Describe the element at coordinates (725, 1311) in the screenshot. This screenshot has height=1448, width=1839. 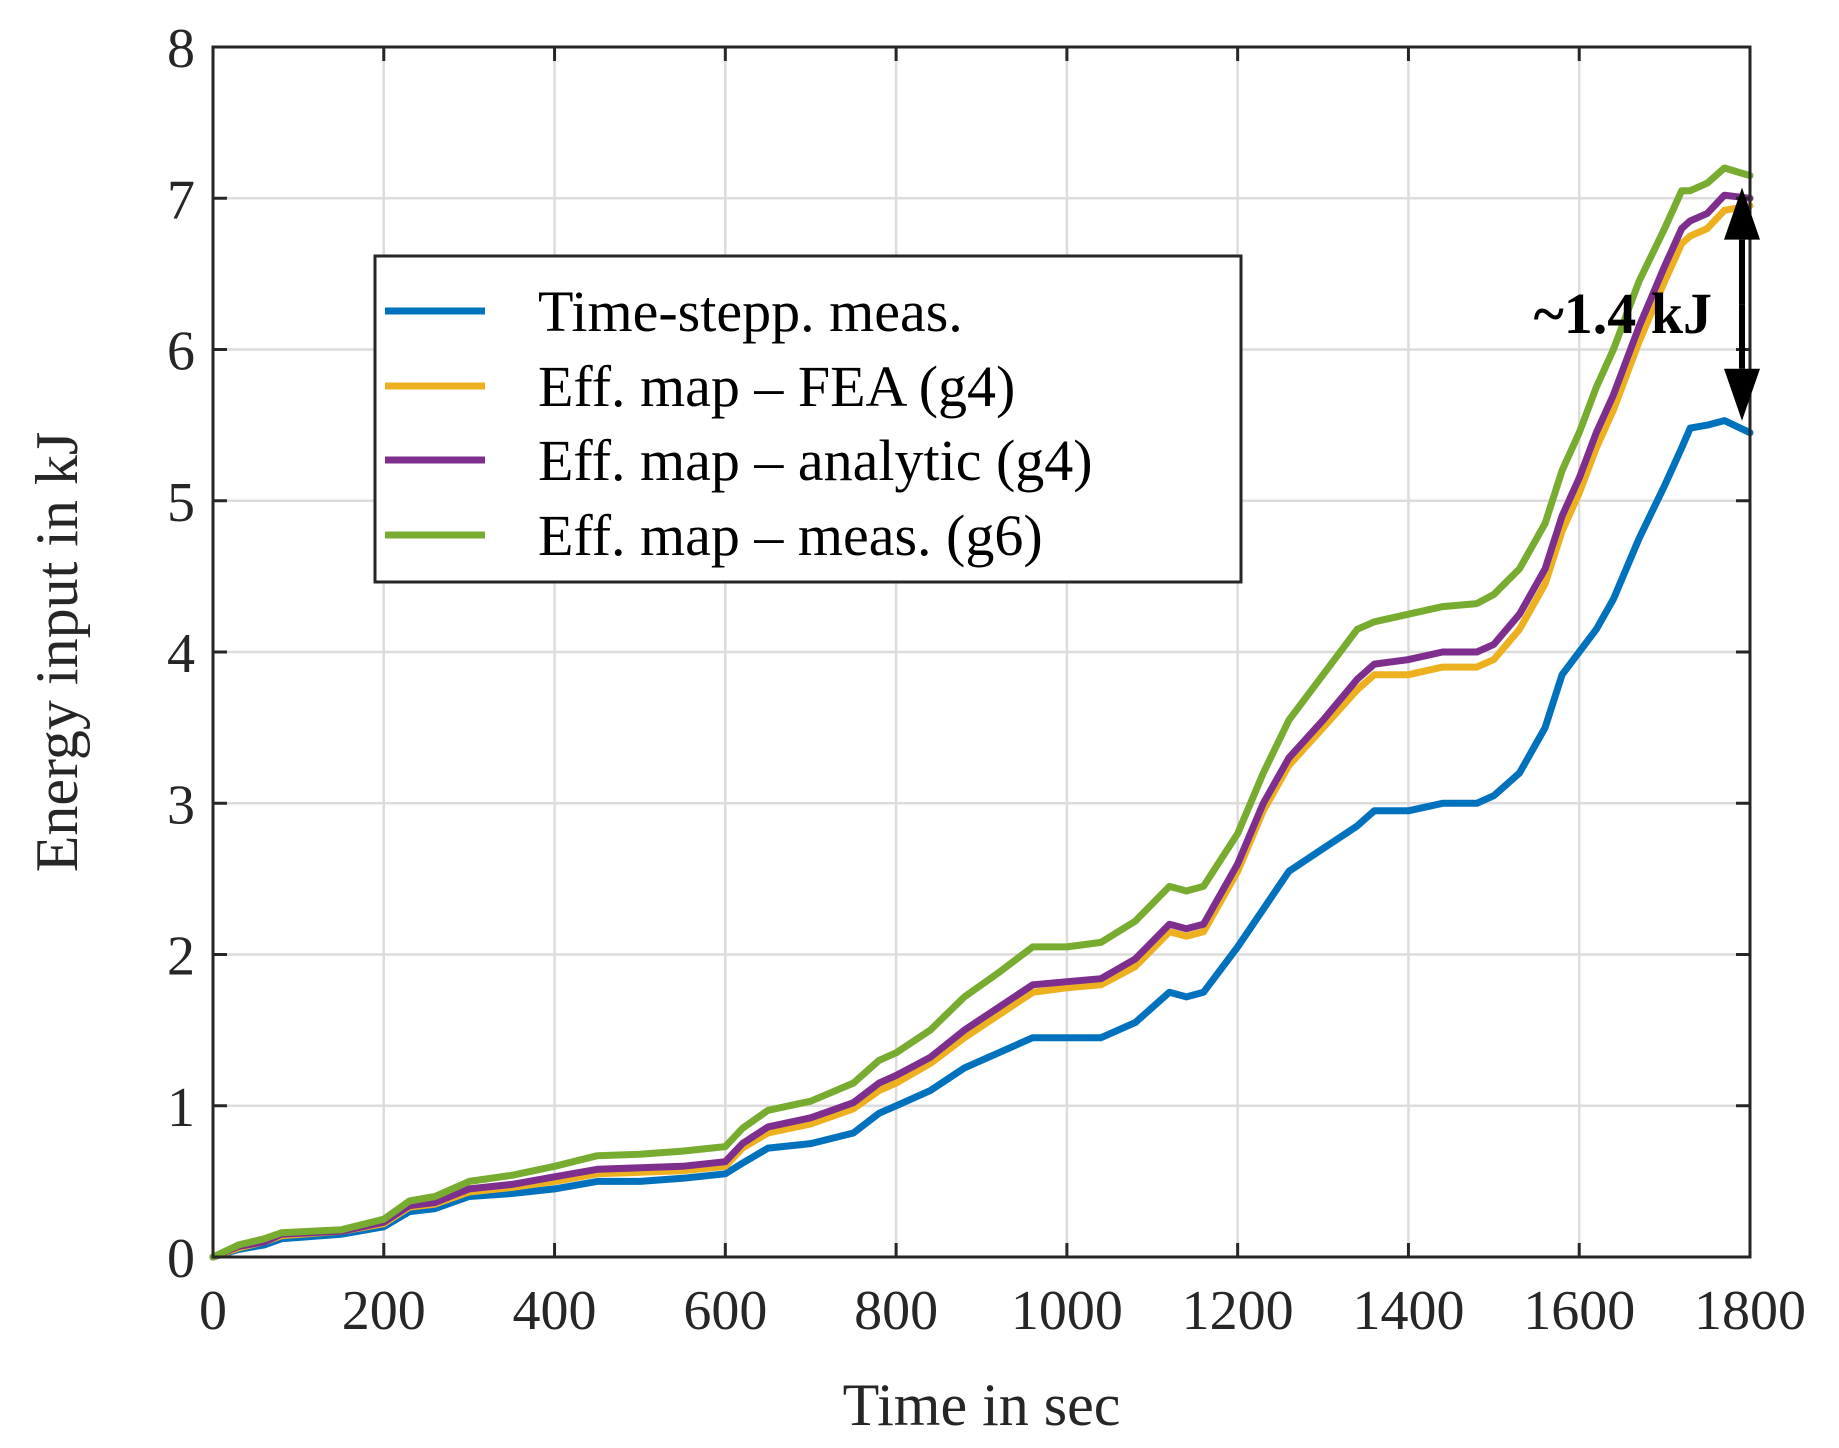
I see `x-tick-label: 600` at that location.